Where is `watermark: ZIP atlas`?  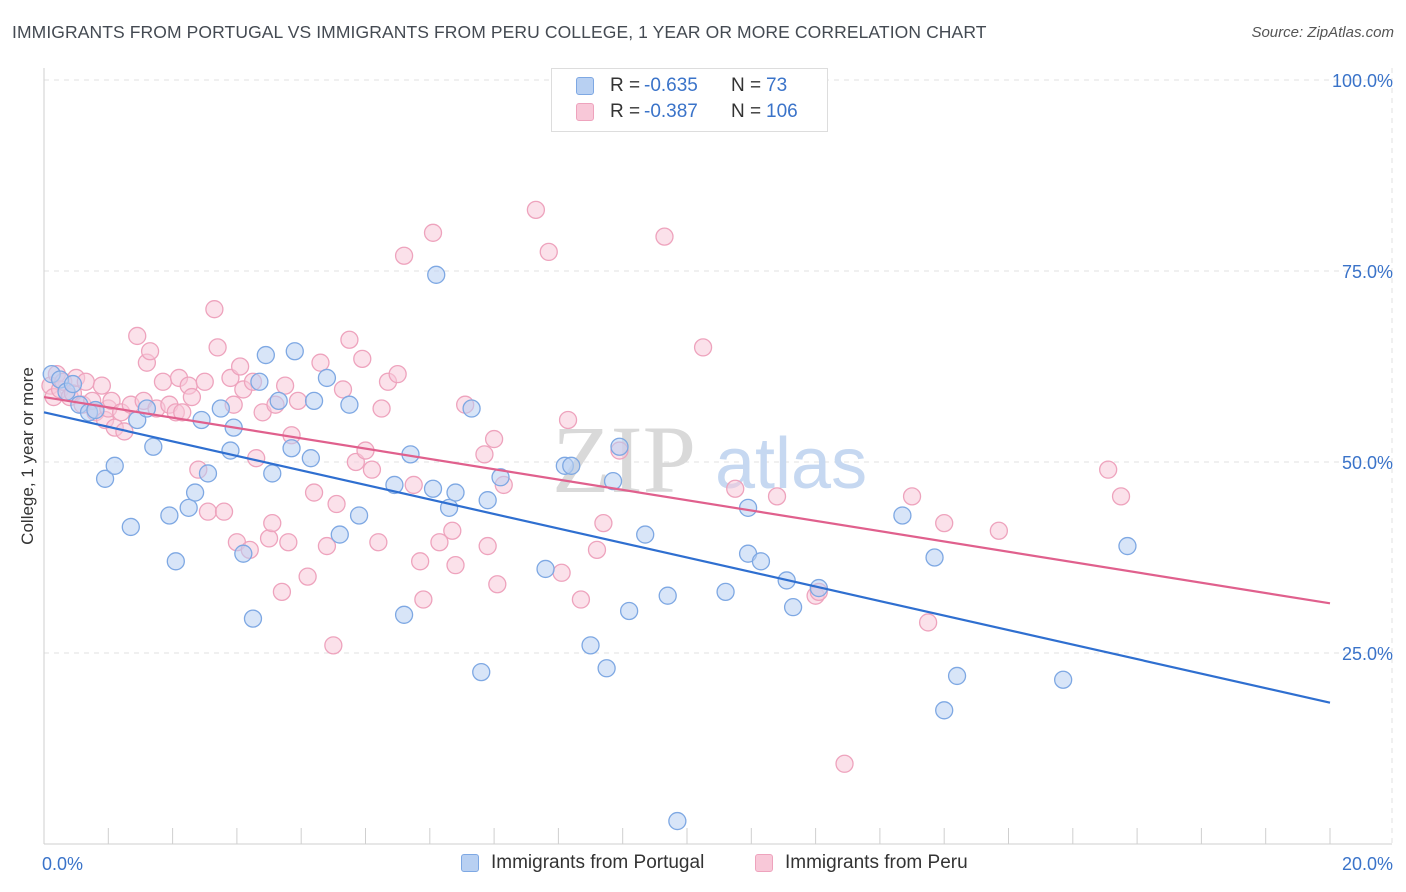 watermark: ZIP atlas is located at coordinates (709, 459).